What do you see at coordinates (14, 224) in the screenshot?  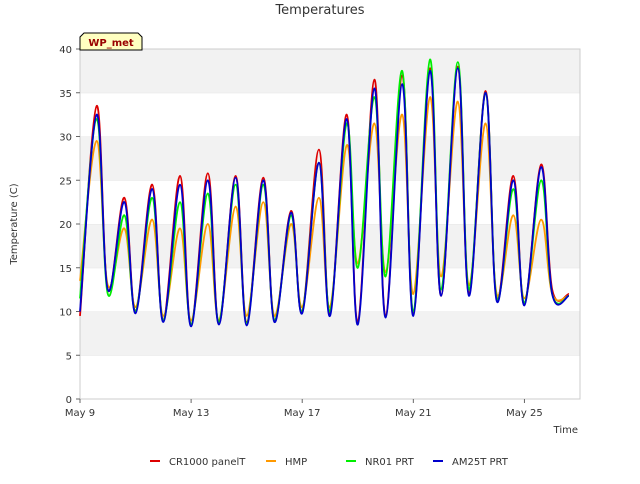 I see `y-axis-label: Temperature (C)` at bounding box center [14, 224].